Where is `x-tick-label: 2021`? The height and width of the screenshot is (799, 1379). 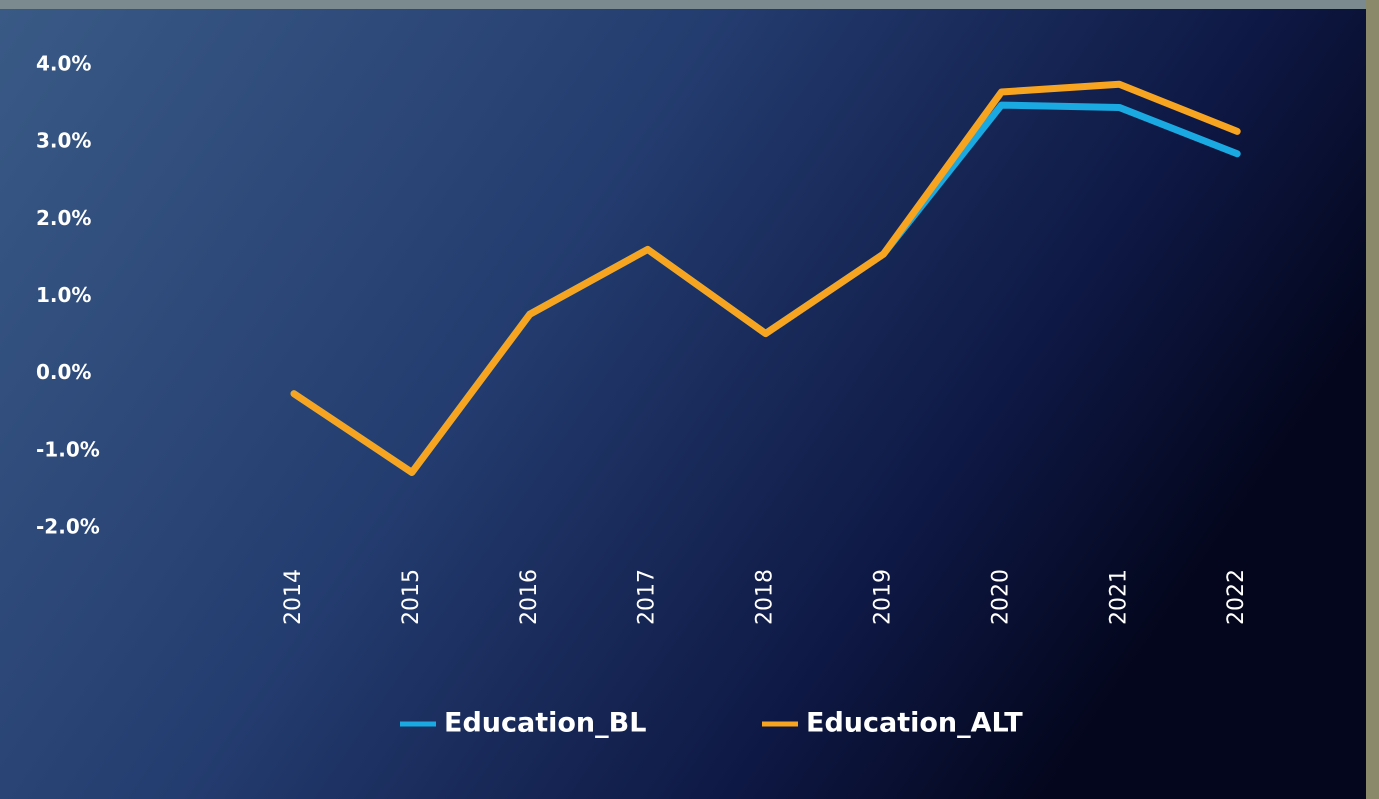
x-tick-label: 2021 is located at coordinates (1118, 597).